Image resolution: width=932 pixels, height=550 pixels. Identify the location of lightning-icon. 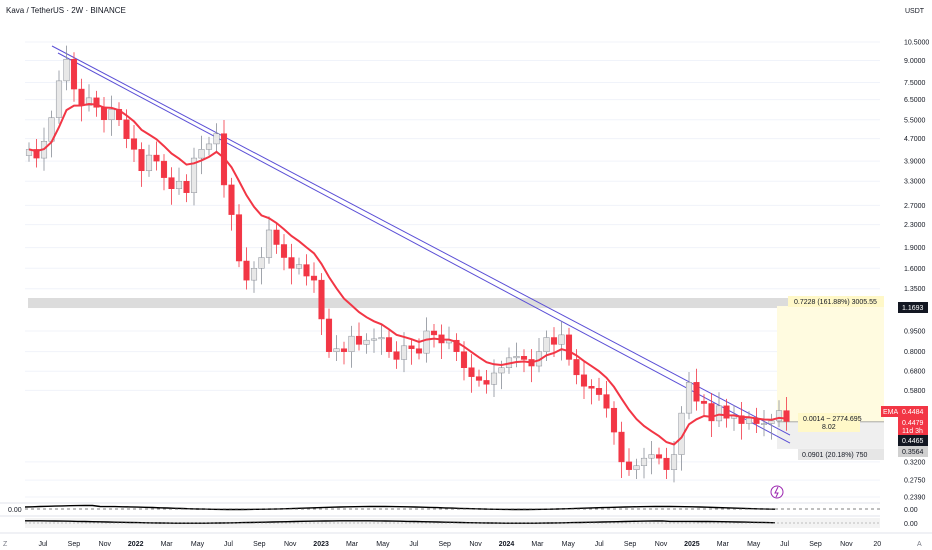
(777, 492).